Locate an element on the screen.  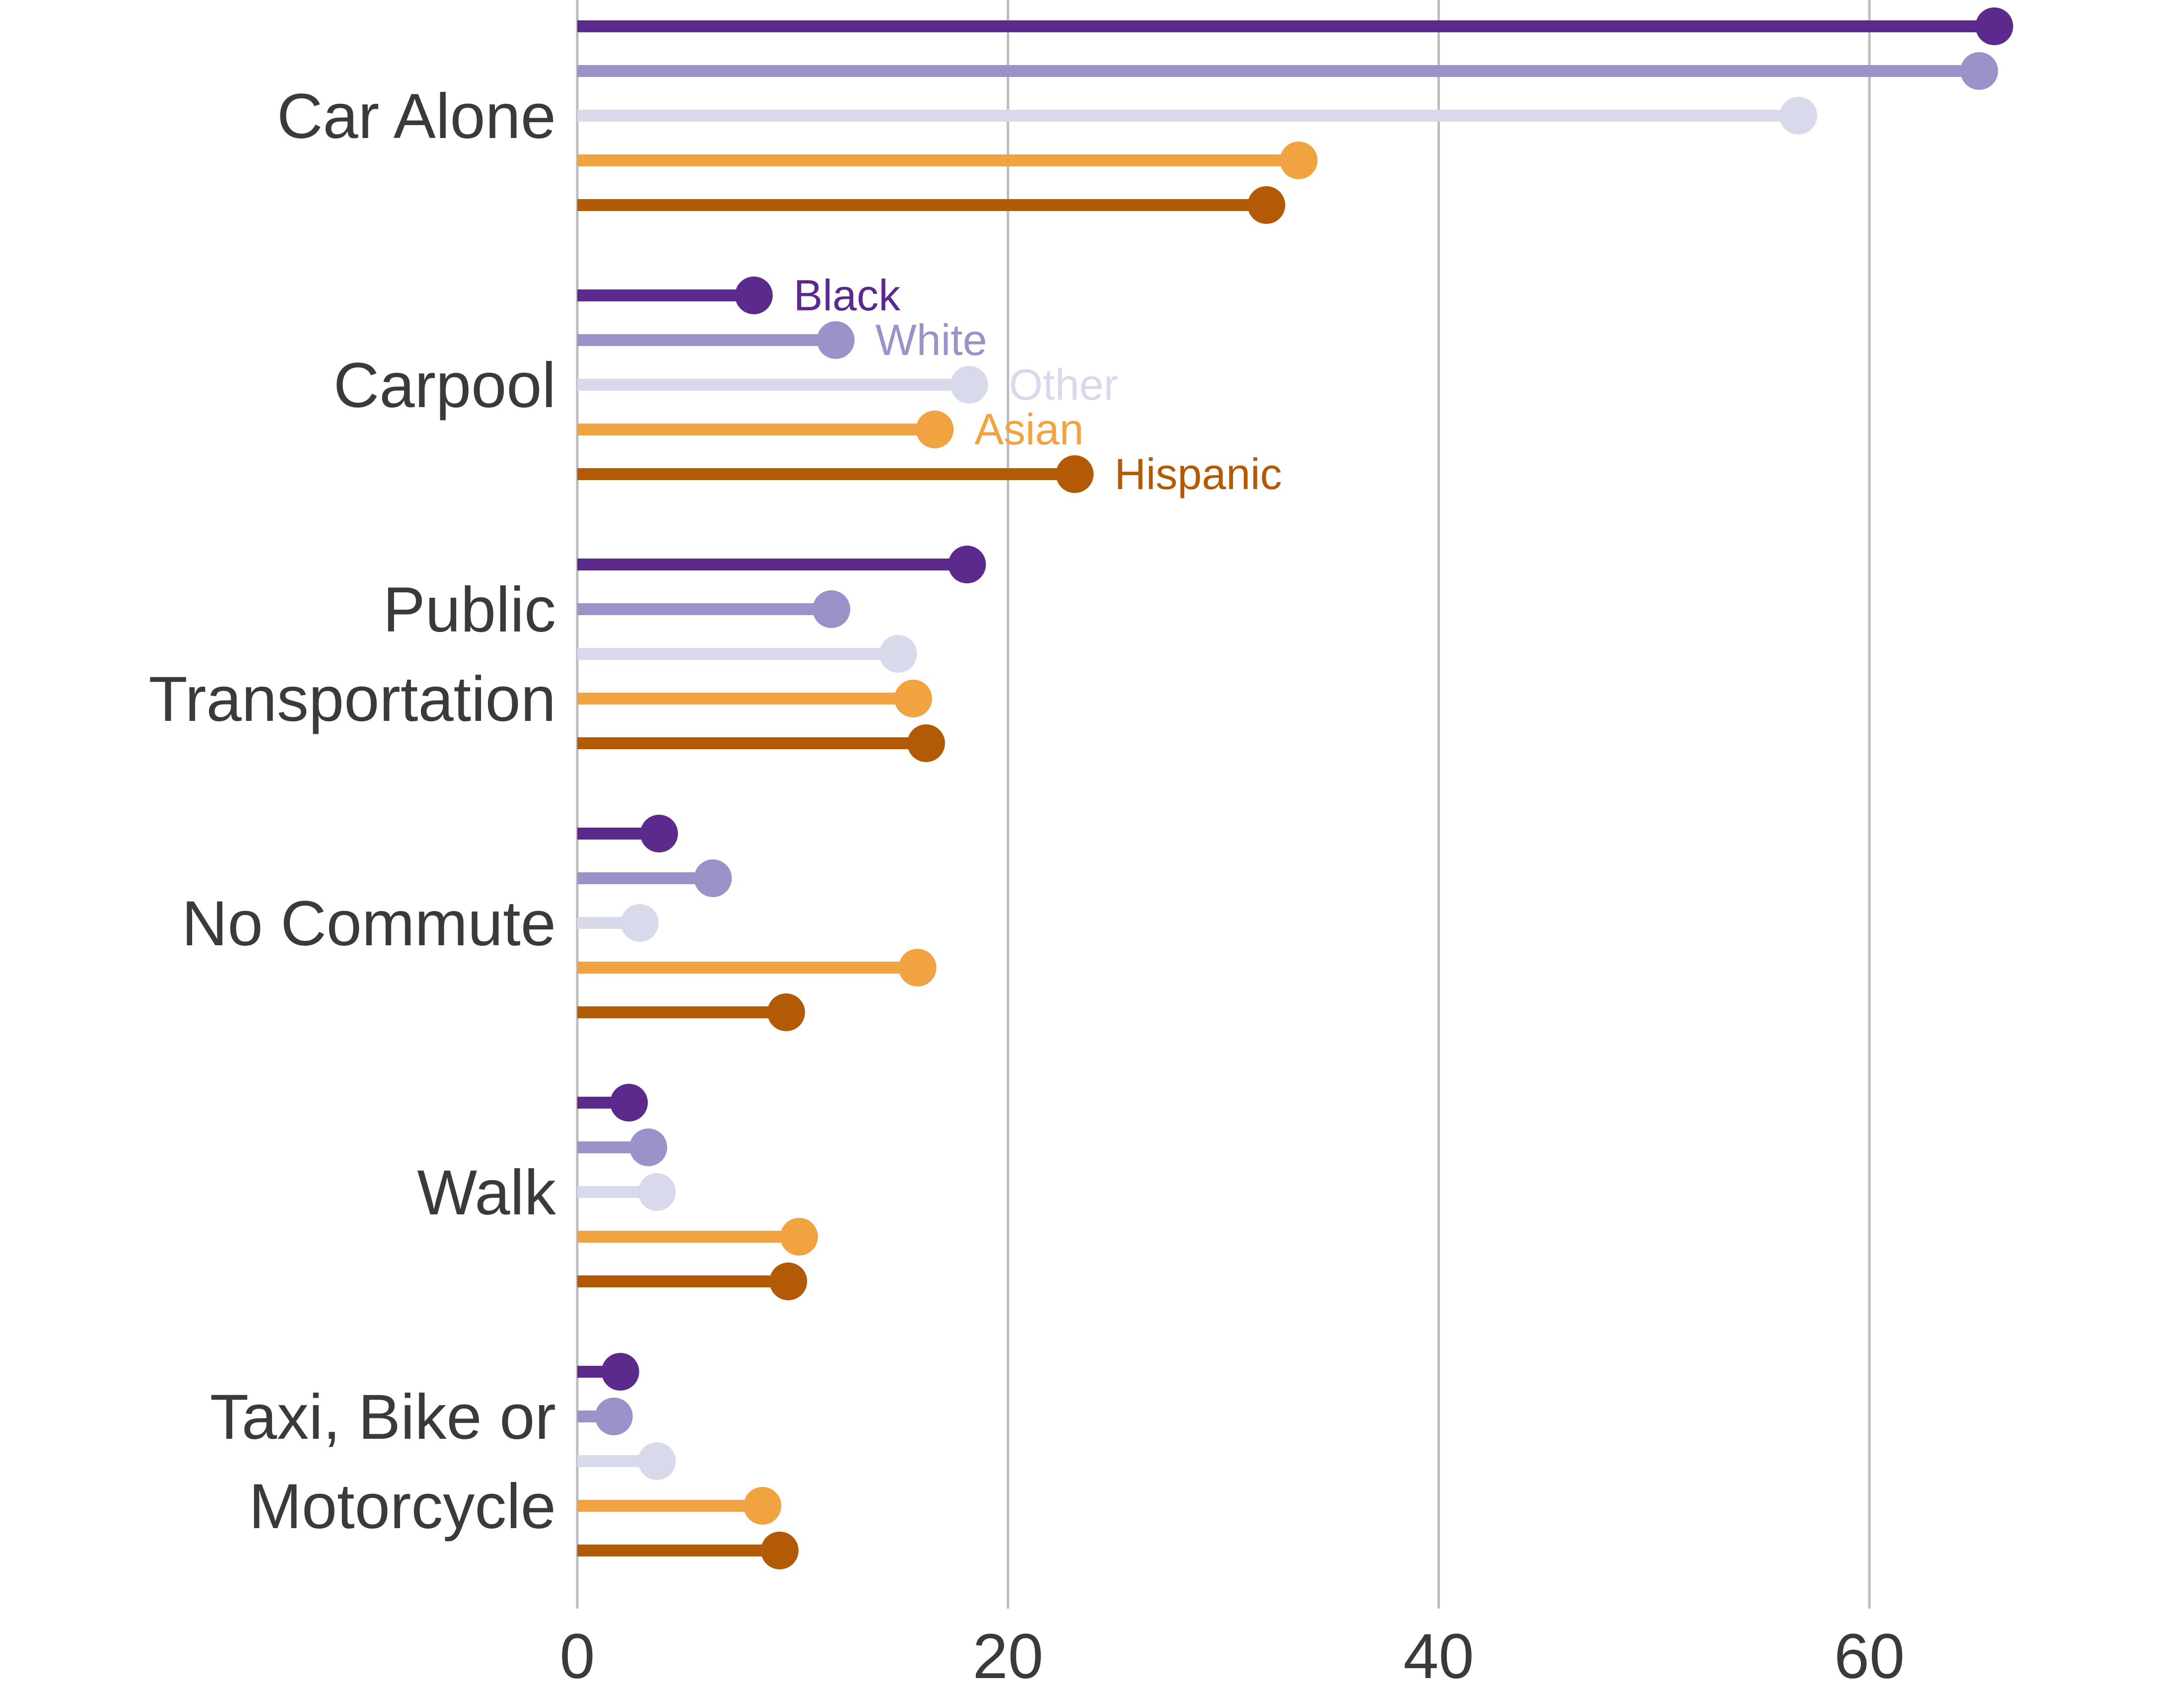
x-tick-label-0: 0 is located at coordinates (577, 1654).